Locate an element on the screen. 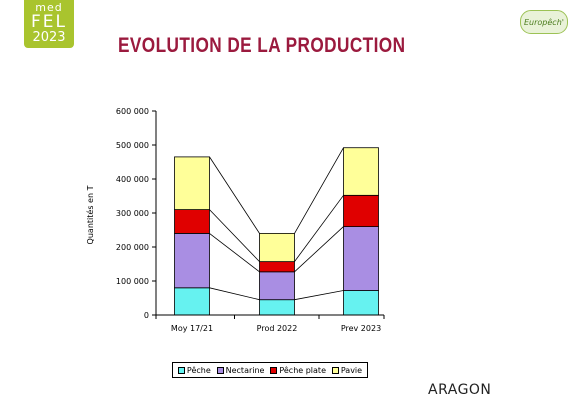  y-tick-label: 400 000 is located at coordinates (132, 179).